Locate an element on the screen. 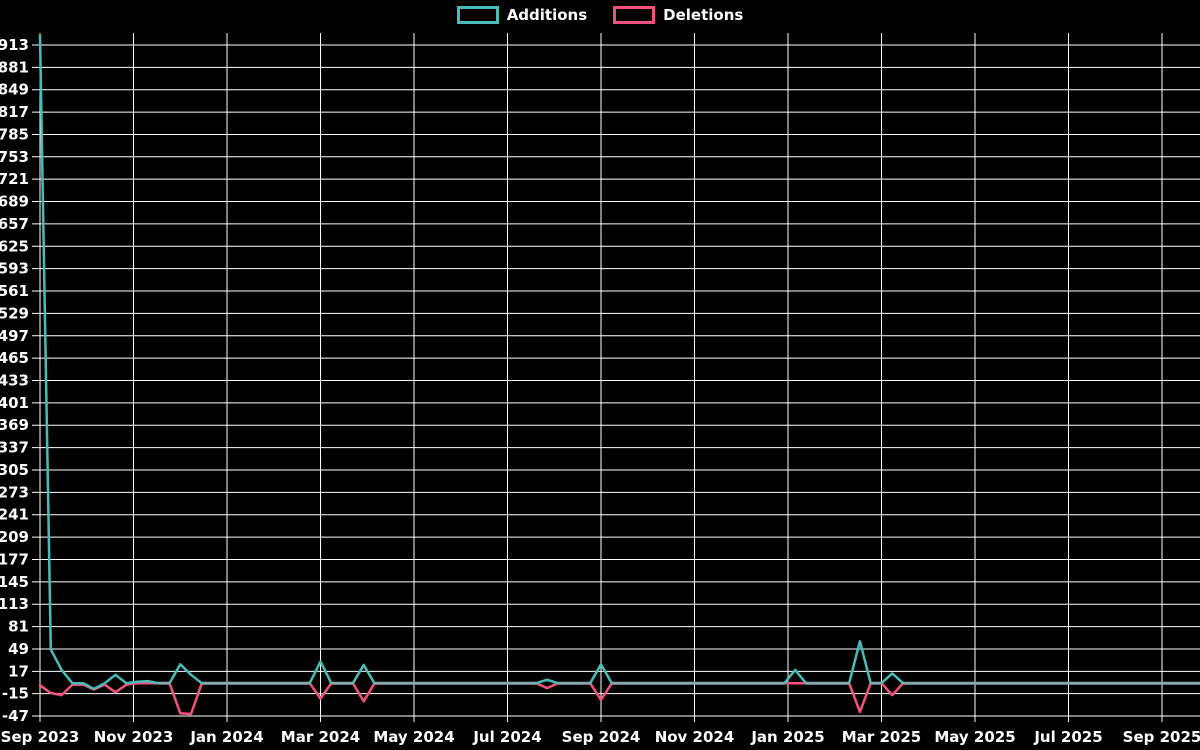 The image size is (1200, 750). legend-item-additions: Additions is located at coordinates (522, 14).